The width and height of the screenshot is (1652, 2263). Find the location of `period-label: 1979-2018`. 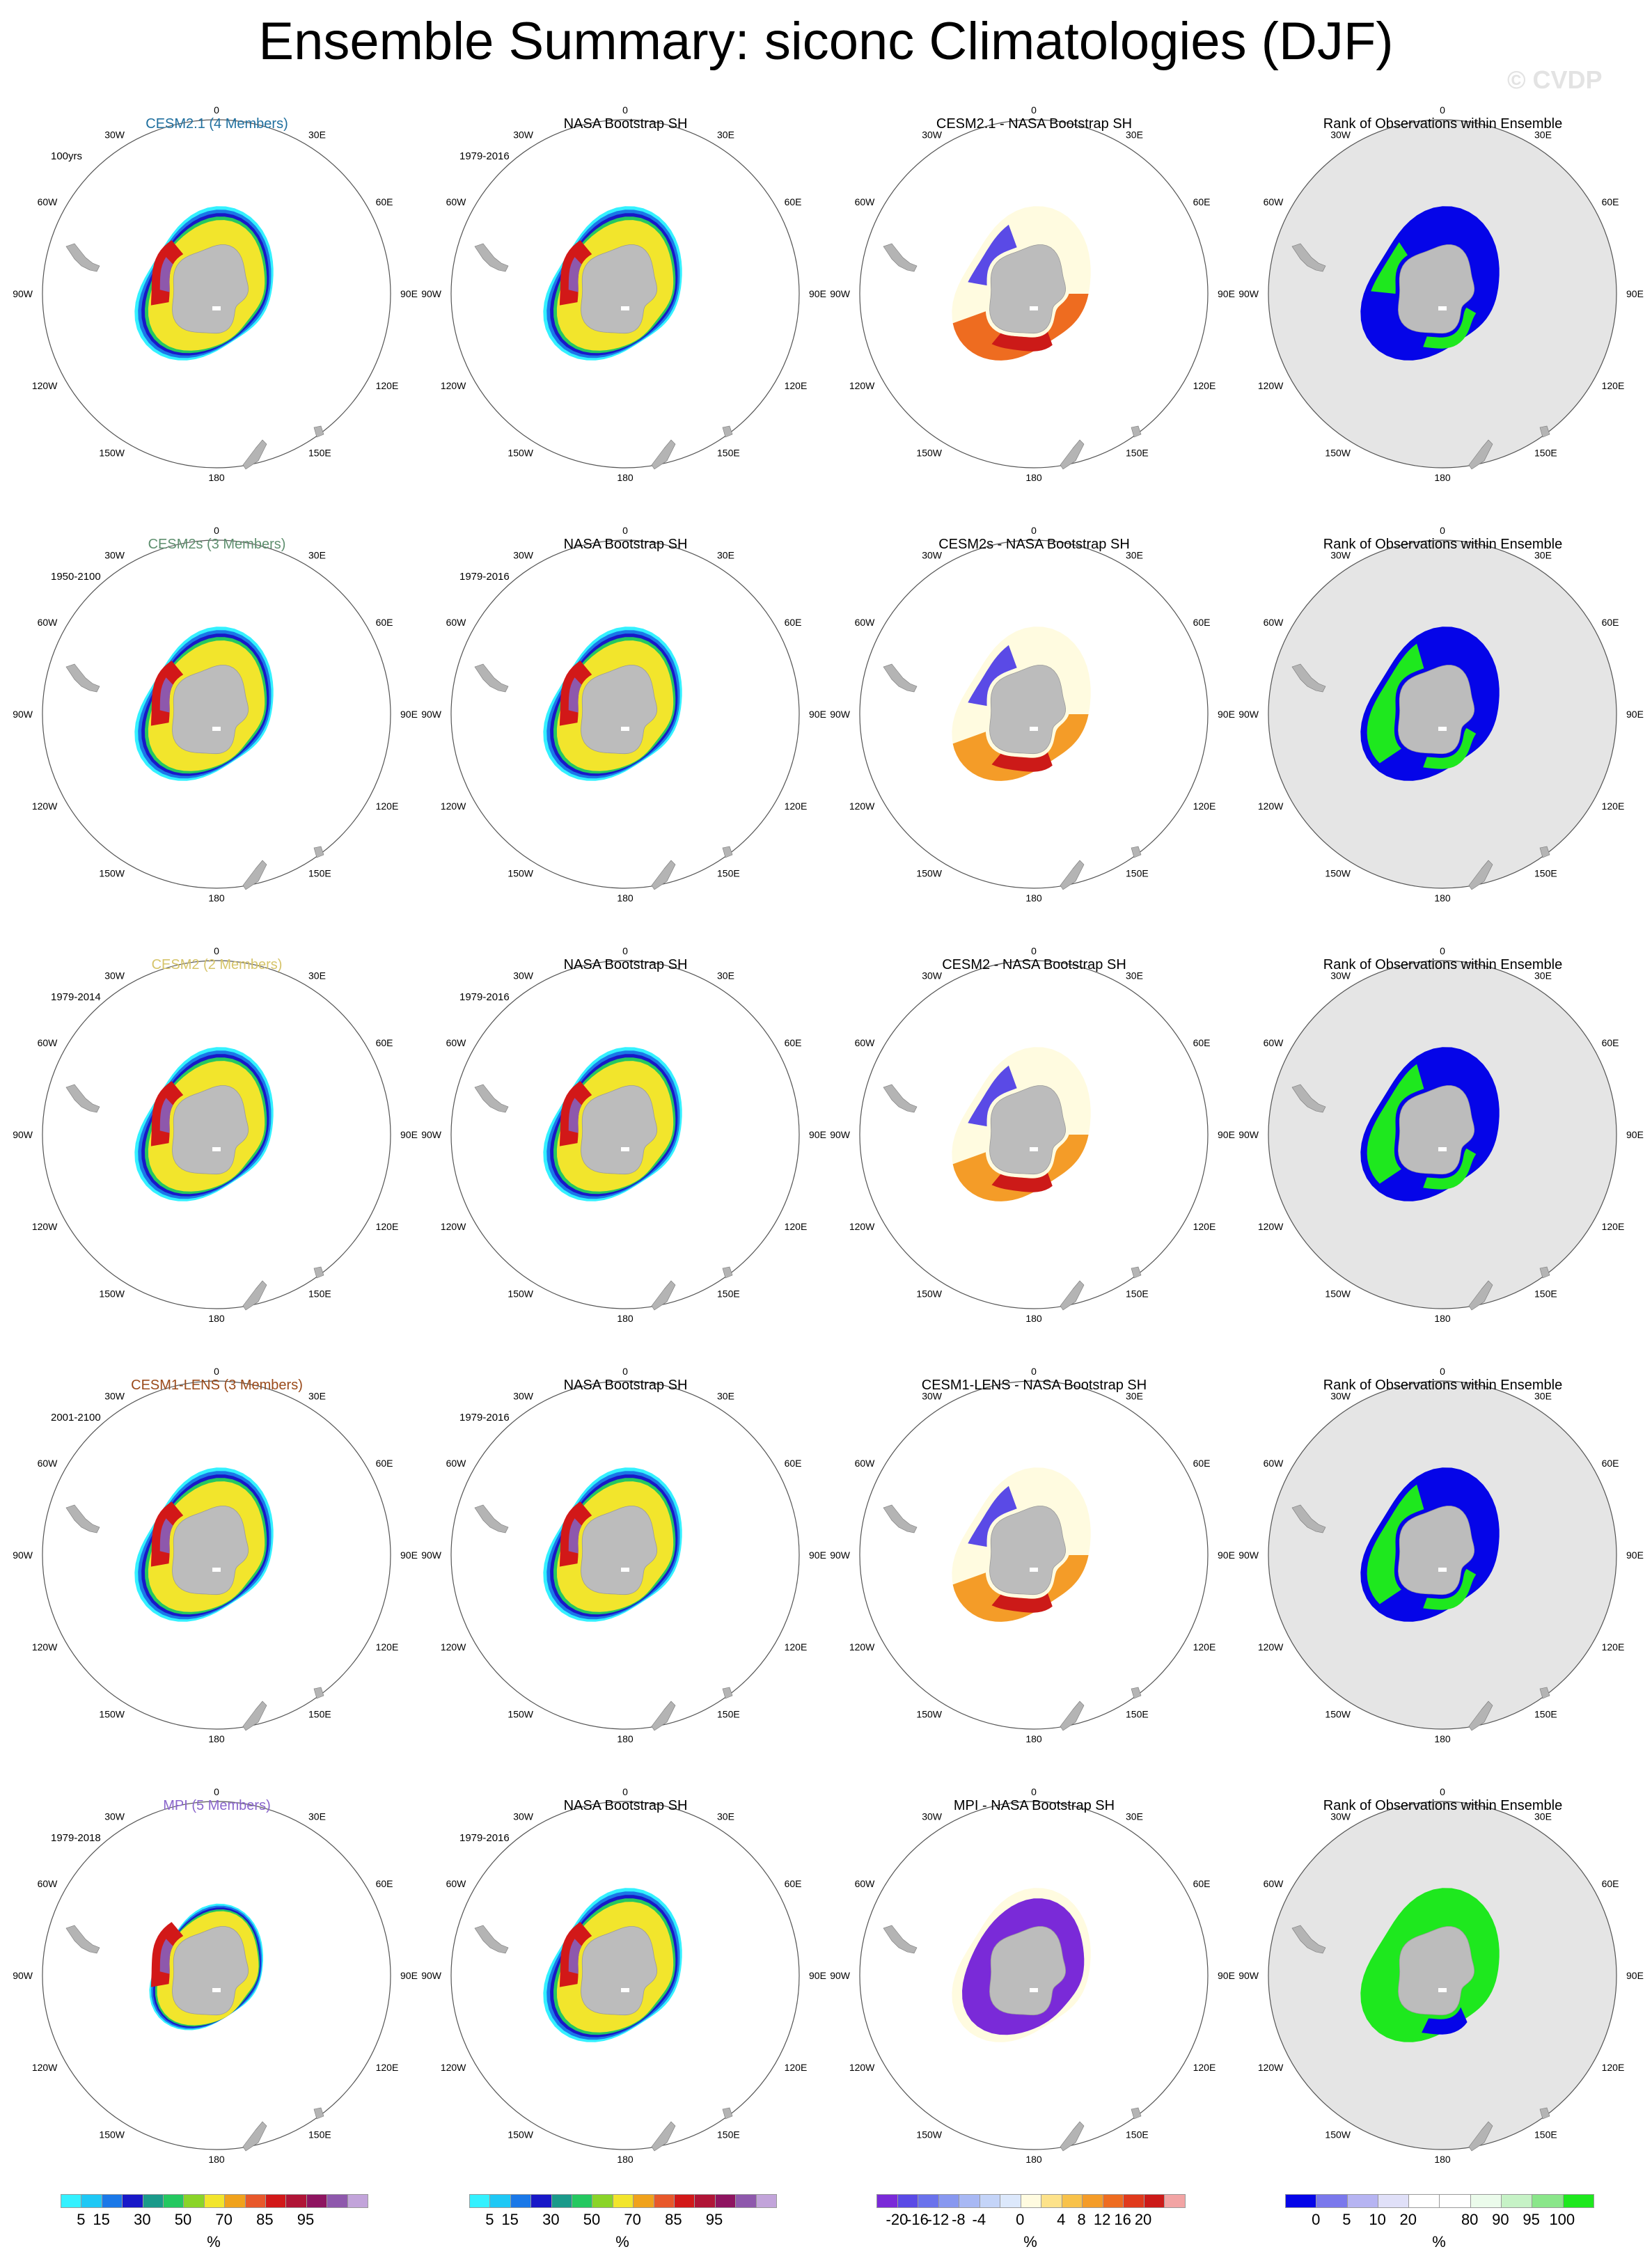

period-label: 1979-2018 is located at coordinates (76, 1838).